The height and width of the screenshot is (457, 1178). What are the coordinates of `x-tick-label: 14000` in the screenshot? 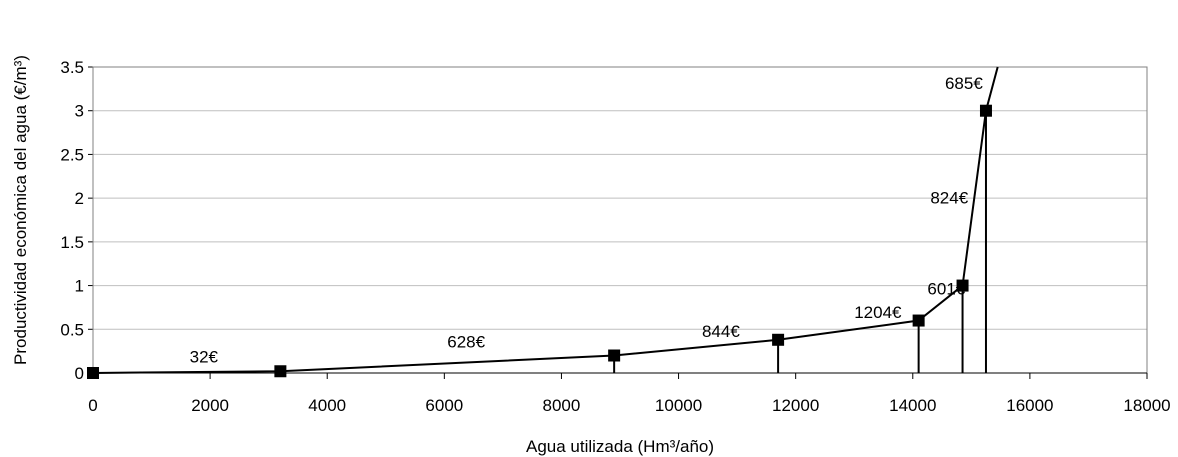 It's located at (912, 405).